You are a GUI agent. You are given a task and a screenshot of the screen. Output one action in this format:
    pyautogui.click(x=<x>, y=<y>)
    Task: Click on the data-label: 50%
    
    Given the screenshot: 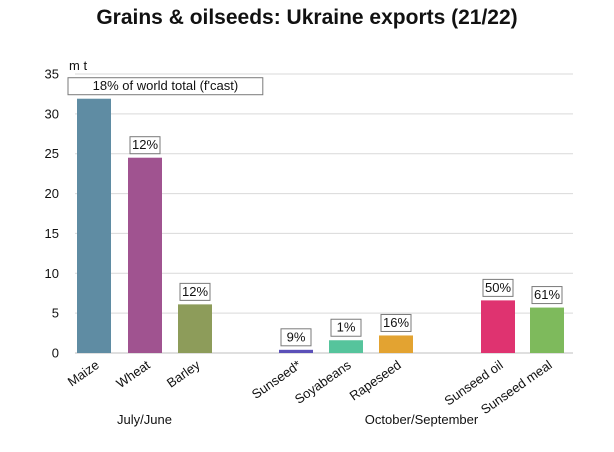 What is the action you would take?
    pyautogui.click(x=498, y=287)
    